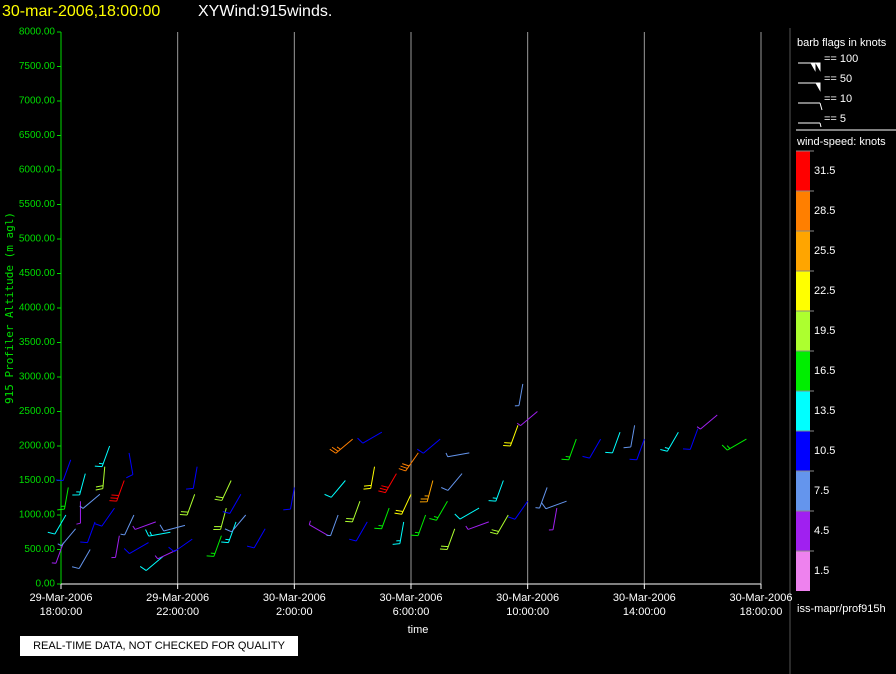 This screenshot has width=896, height=674. I want to click on y-tick-label: 2000.00, so click(37, 446).